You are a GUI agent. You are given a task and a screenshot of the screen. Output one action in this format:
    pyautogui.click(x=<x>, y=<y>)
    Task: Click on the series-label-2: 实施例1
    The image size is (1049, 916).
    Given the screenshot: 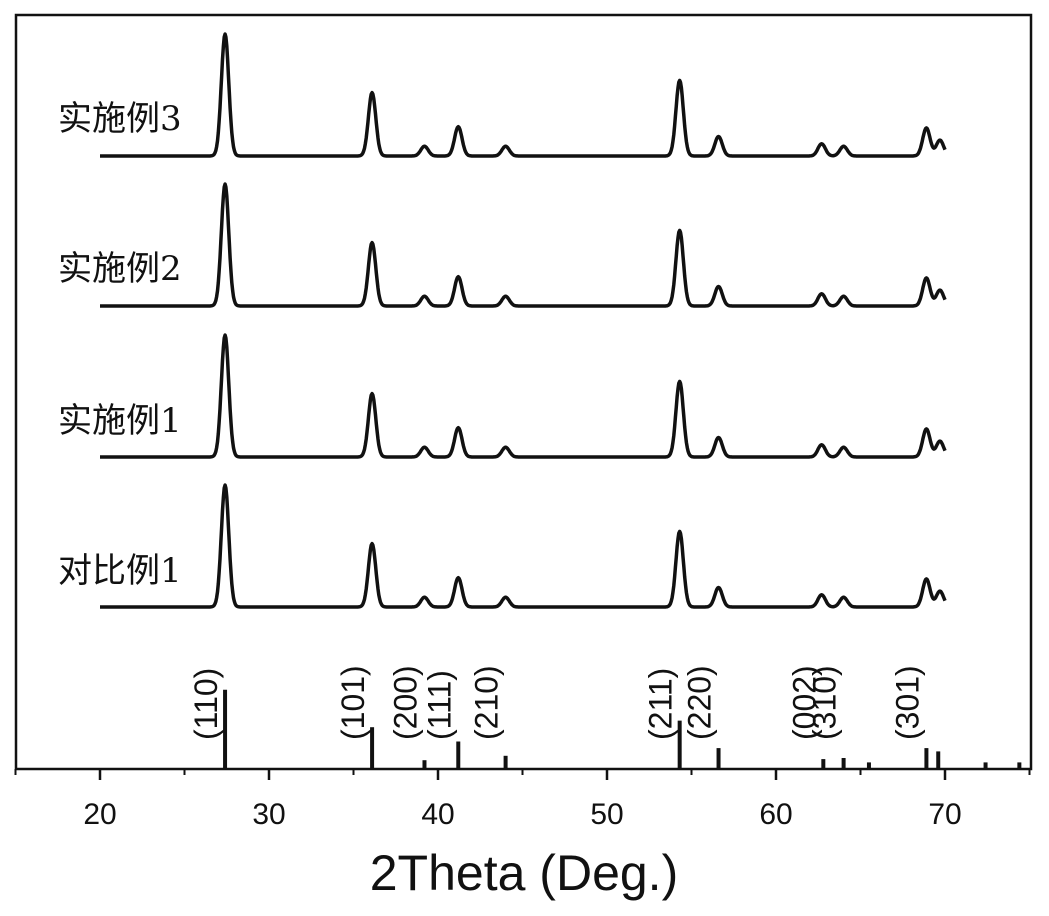 What is the action you would take?
    pyautogui.click(x=120, y=421)
    